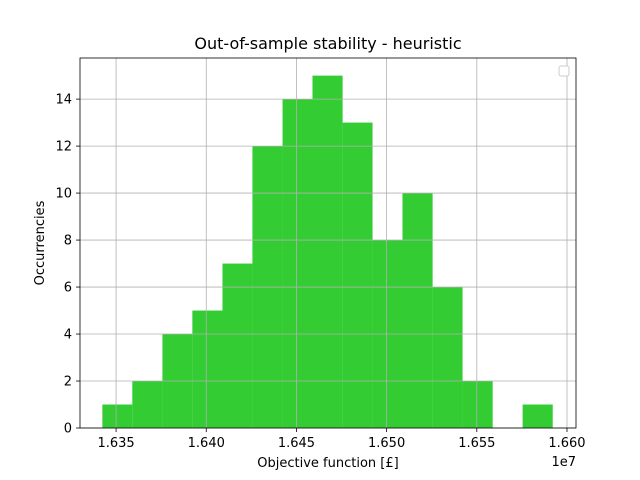 The width and height of the screenshot is (640, 480). I want to click on legend-box, so click(564, 71).